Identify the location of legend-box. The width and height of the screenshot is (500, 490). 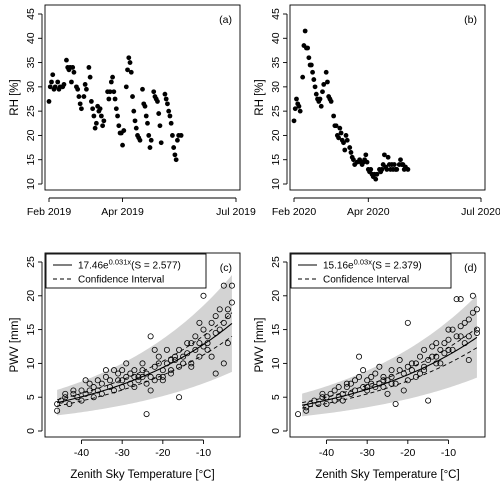
(126, 271).